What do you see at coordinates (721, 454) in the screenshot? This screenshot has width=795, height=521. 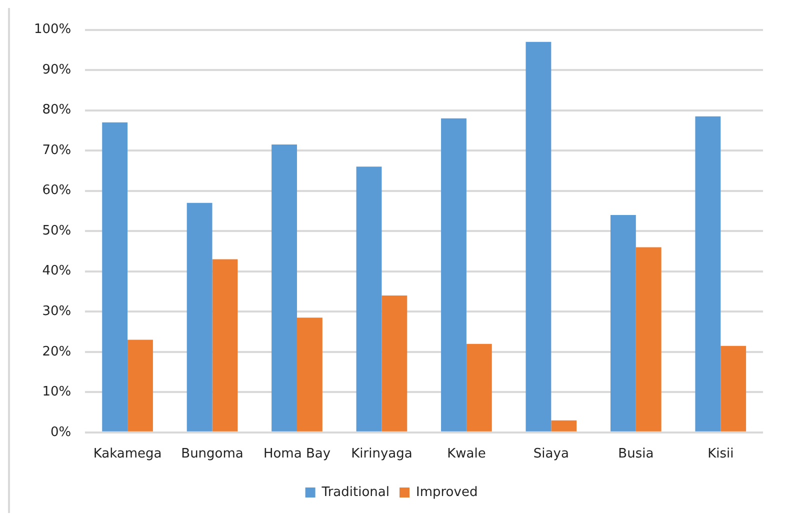 I see `x-tick-label: Kisii` at bounding box center [721, 454].